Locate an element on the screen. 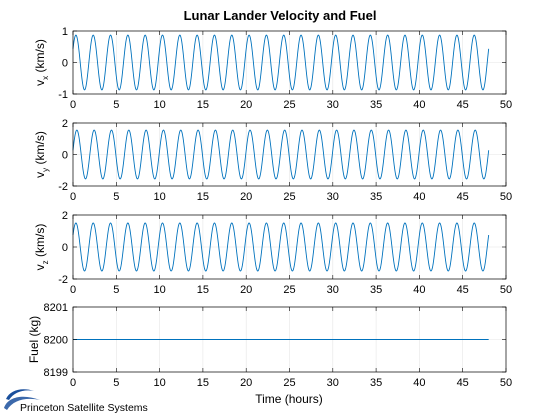  company-name: Princeton Satellite Systems is located at coordinates (84, 408).